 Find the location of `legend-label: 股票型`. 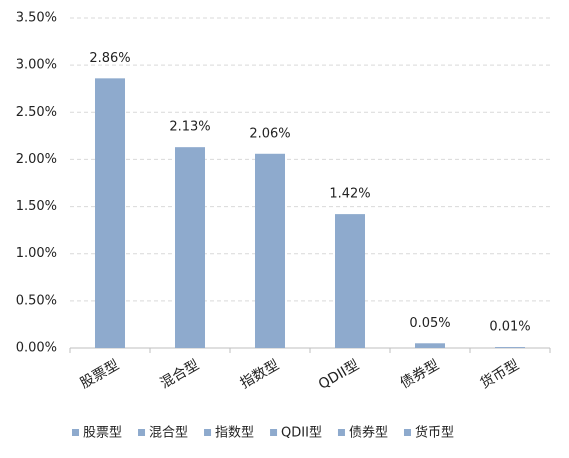

legend-label: 股票型 is located at coordinates (102, 433).